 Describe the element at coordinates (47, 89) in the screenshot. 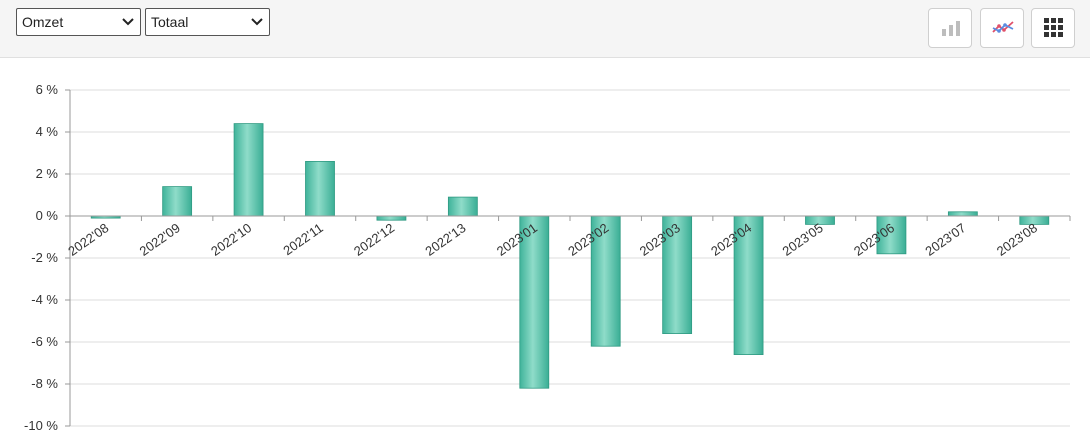

I see `y-tick-label: 6 %` at that location.